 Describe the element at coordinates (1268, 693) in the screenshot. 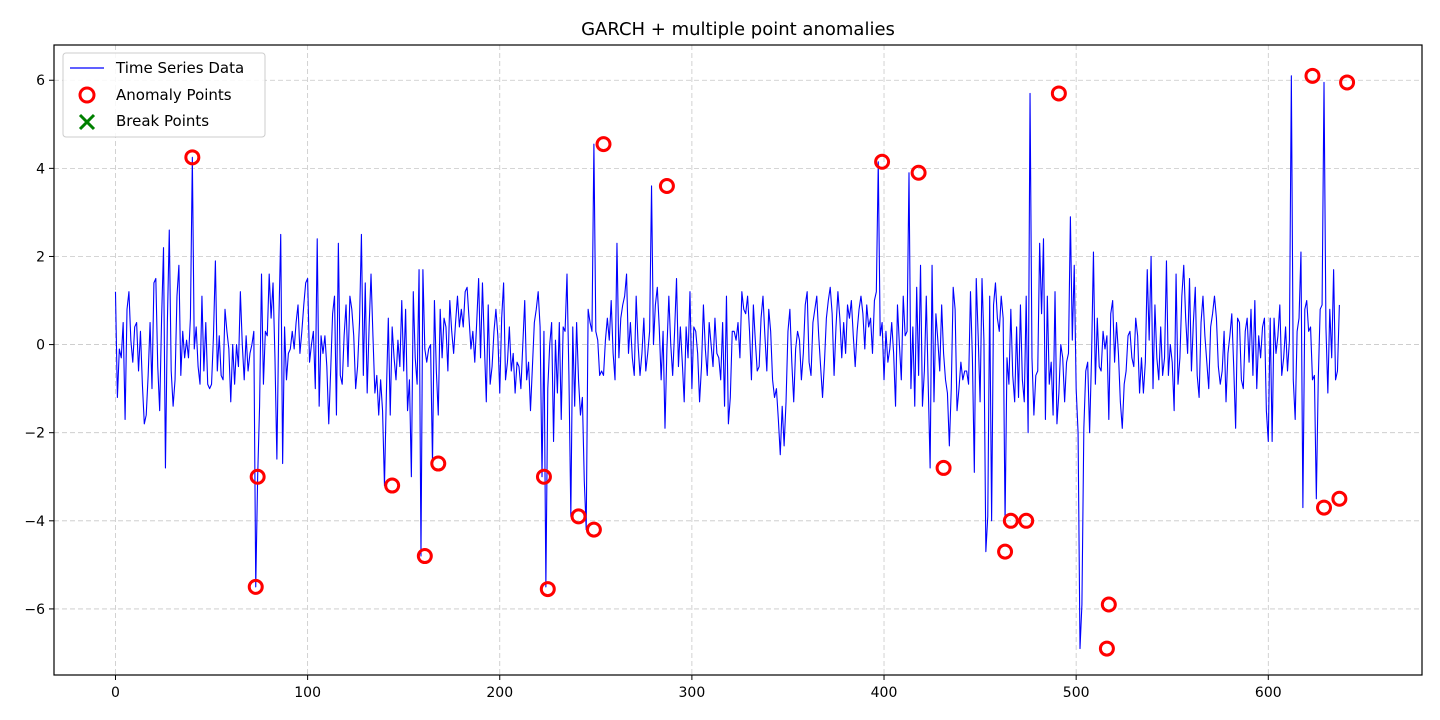

I see `x-tick-label: 600` at that location.